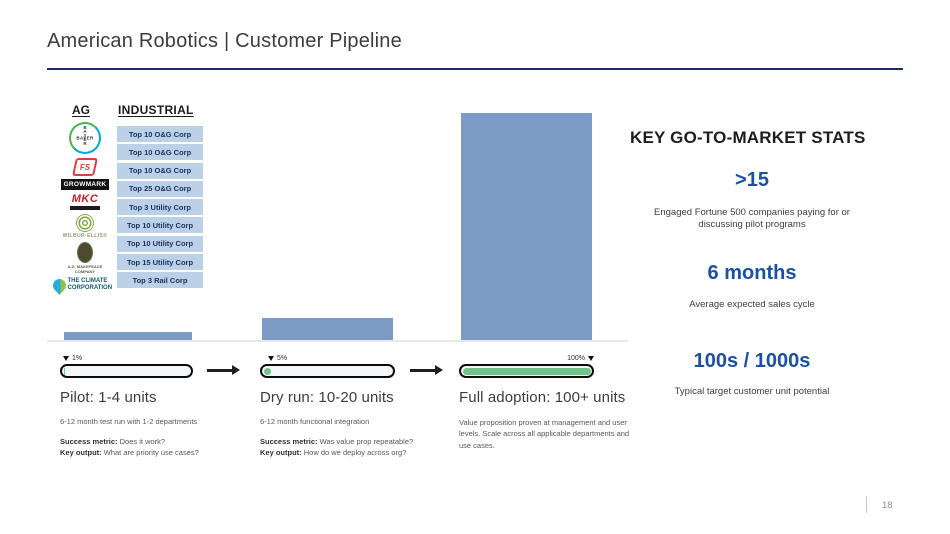  Describe the element at coordinates (85, 253) in the screenshot. I see `makepeace-oval-icon` at that location.